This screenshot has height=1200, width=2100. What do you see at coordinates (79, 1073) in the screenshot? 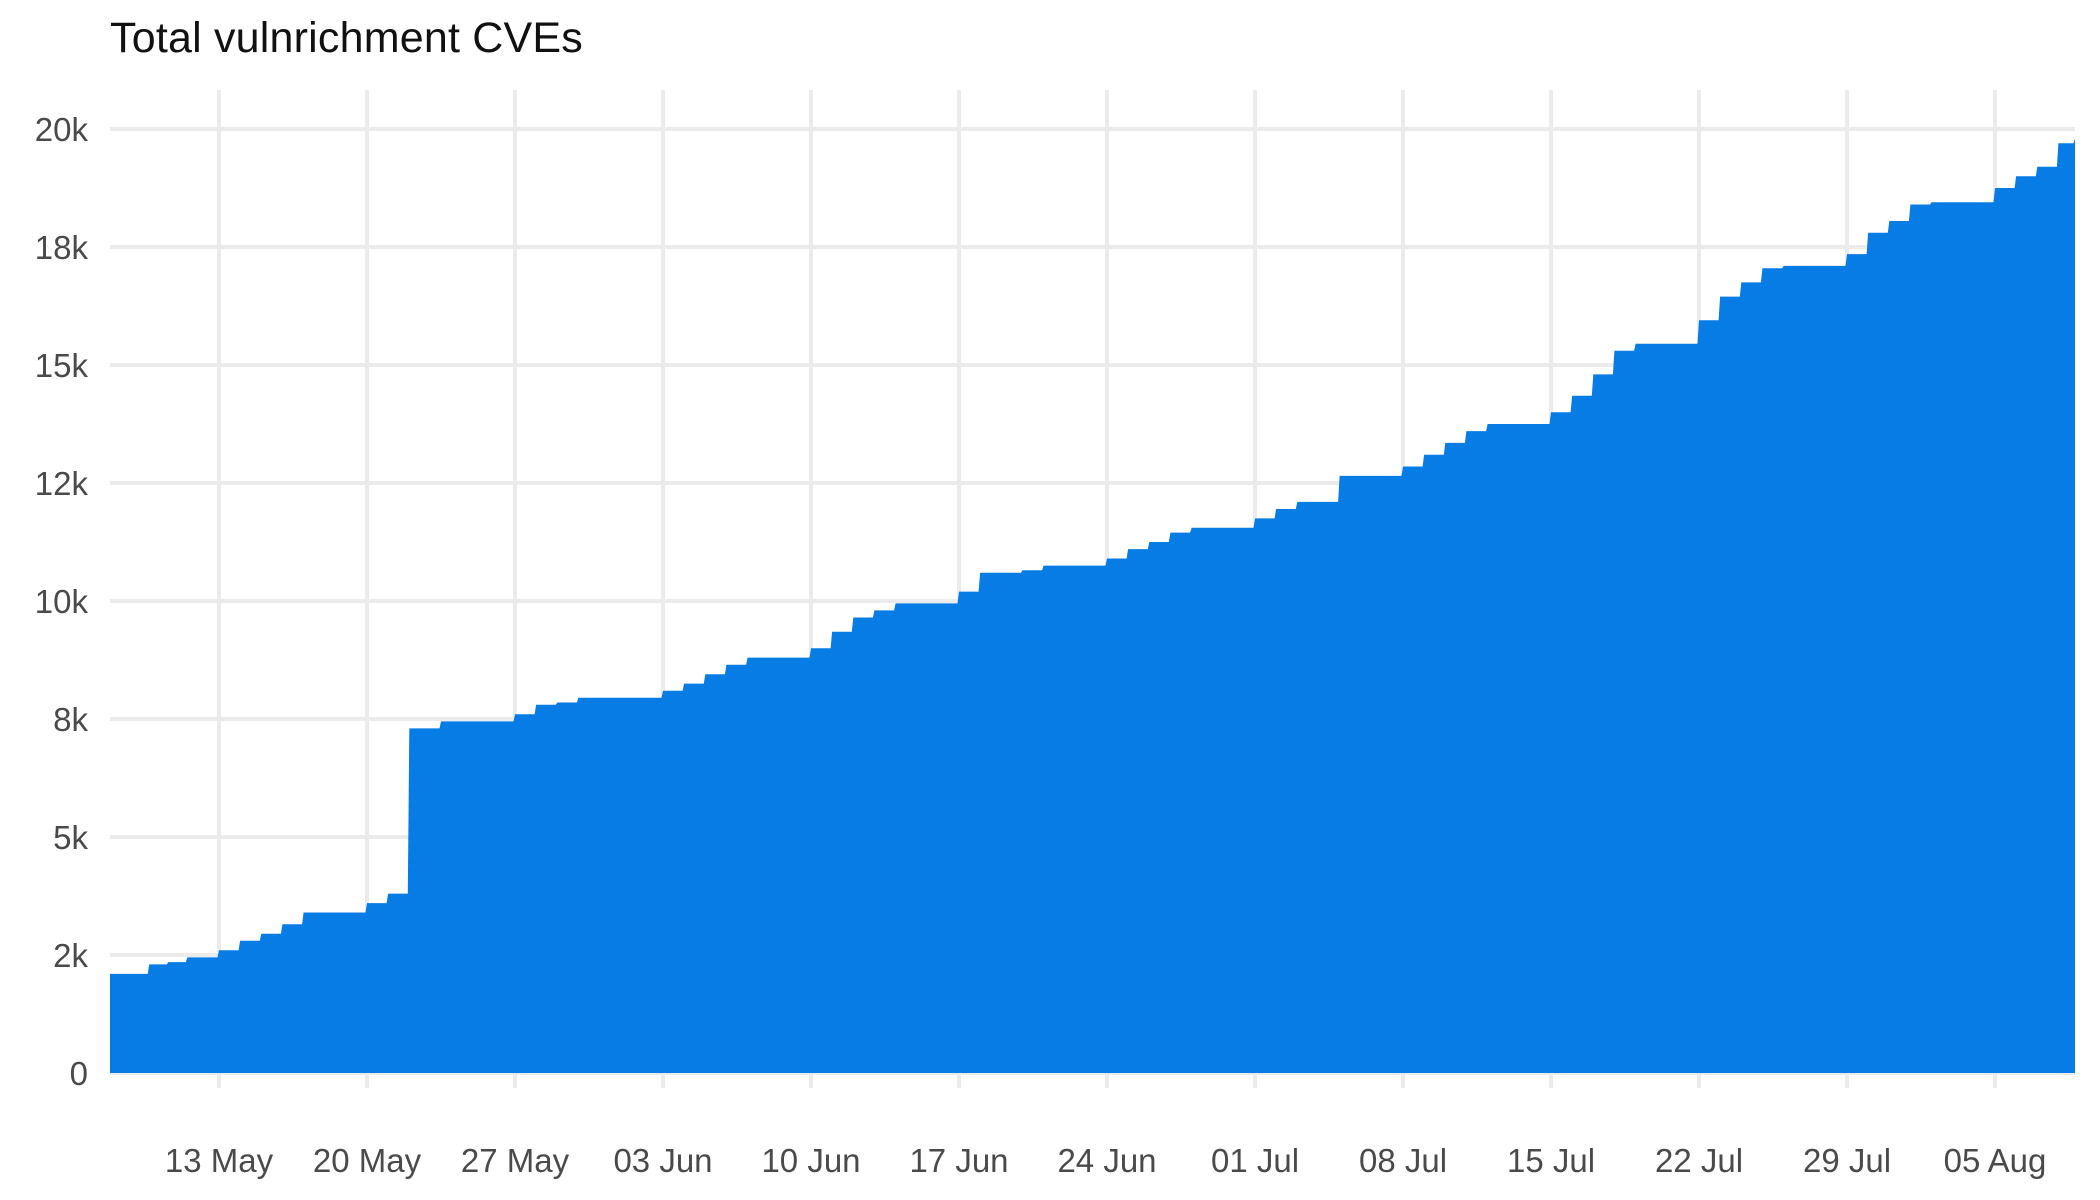
I see `y-tick-label: 0` at bounding box center [79, 1073].